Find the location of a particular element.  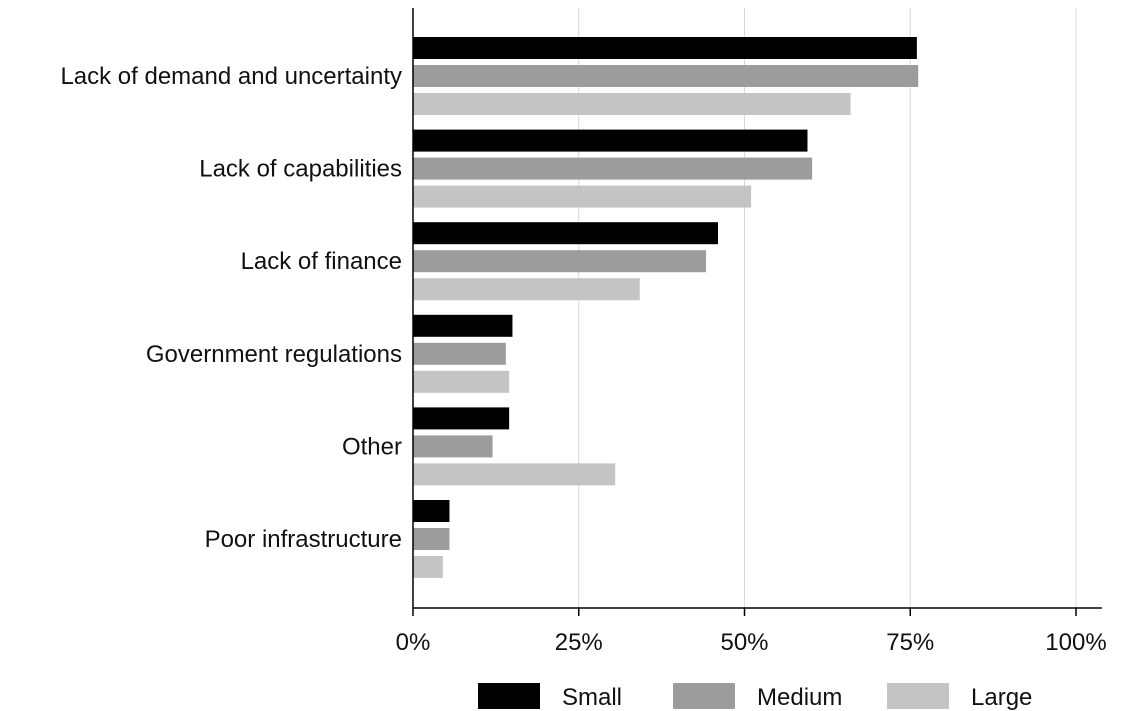

x-tick-labels: 0% 25% 50% 75% 100% is located at coordinates (751, 642).